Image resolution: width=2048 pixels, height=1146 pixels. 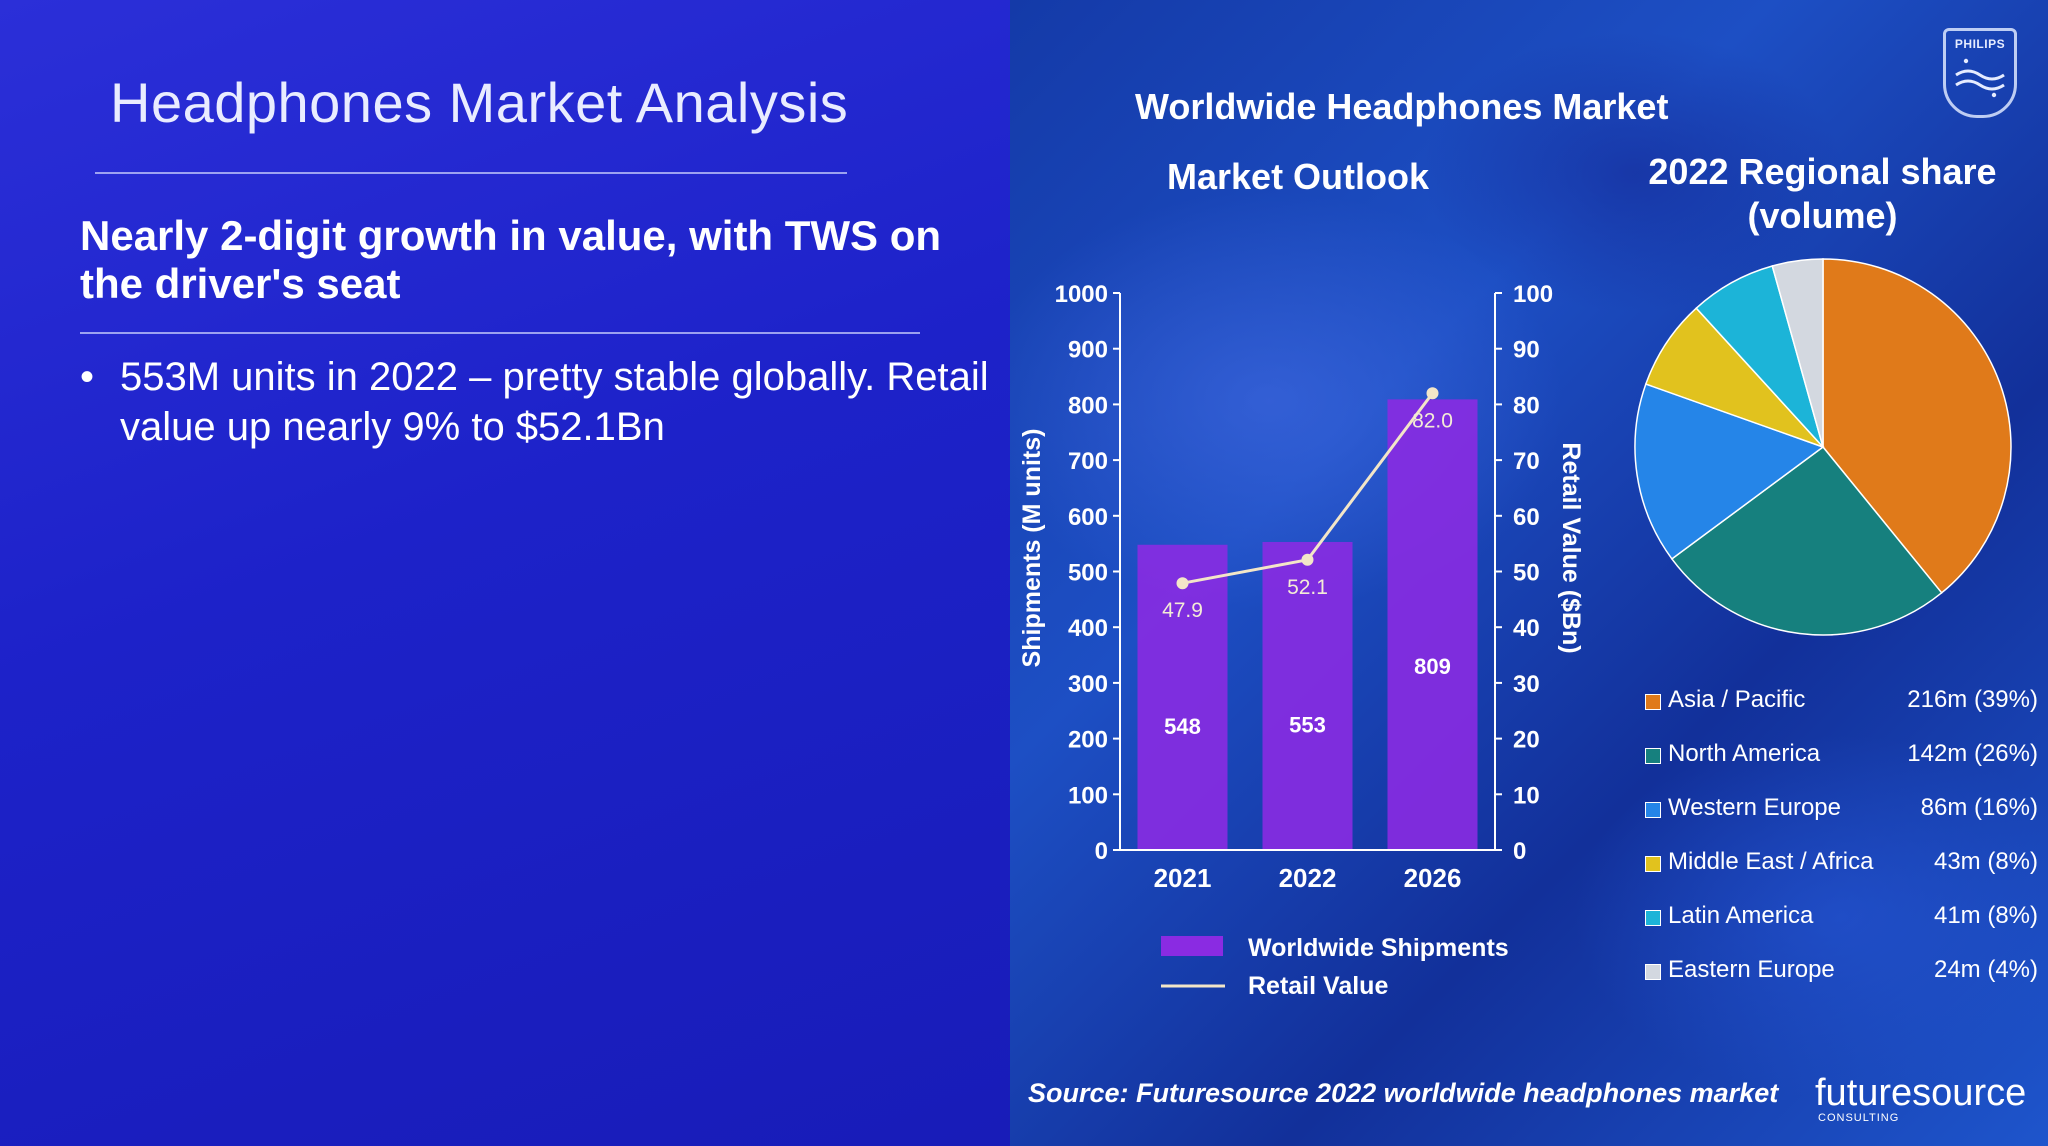 I want to click on pie-legend-value: 43m (8%), so click(x=1985, y=861).